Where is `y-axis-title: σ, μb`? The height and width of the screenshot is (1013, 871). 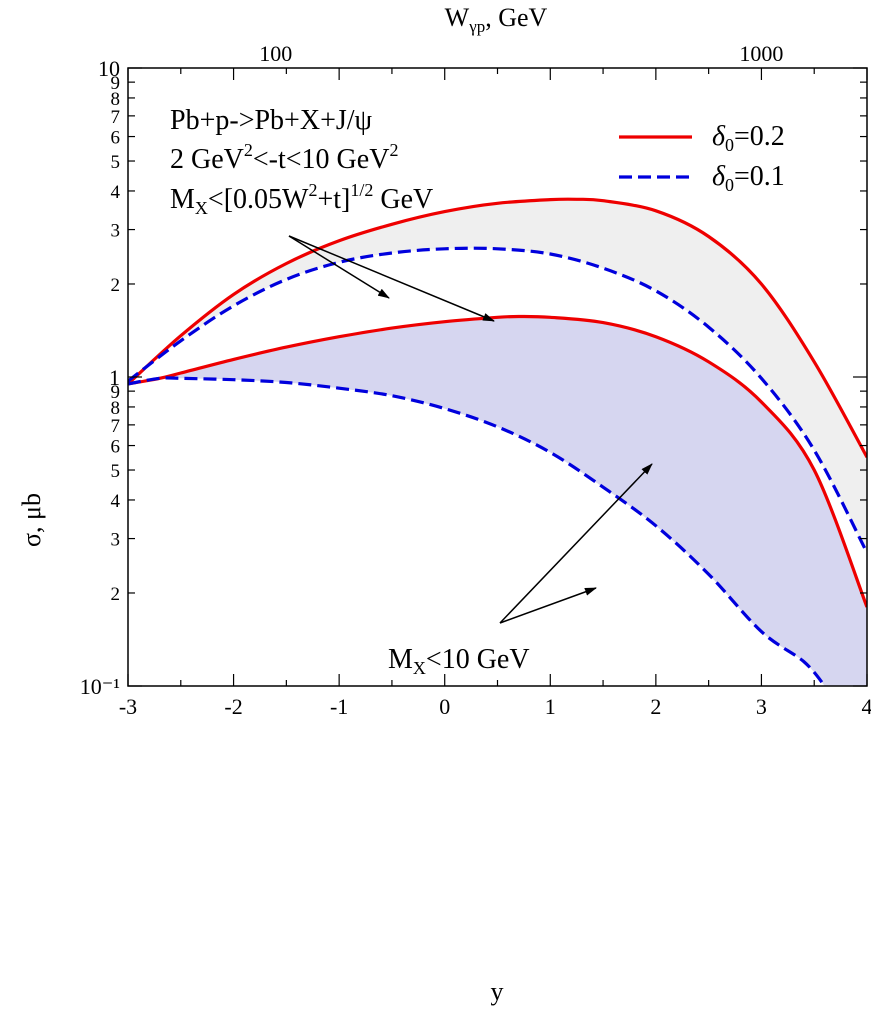 y-axis-title: σ, μb is located at coordinates (31, 520).